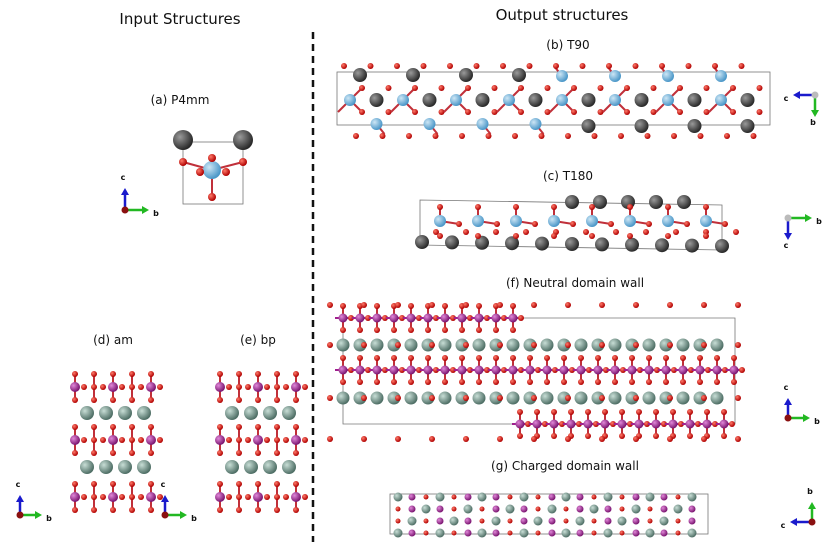 This screenshot has width=833, height=548. I want to click on panel-label: (d) am, so click(113, 340).